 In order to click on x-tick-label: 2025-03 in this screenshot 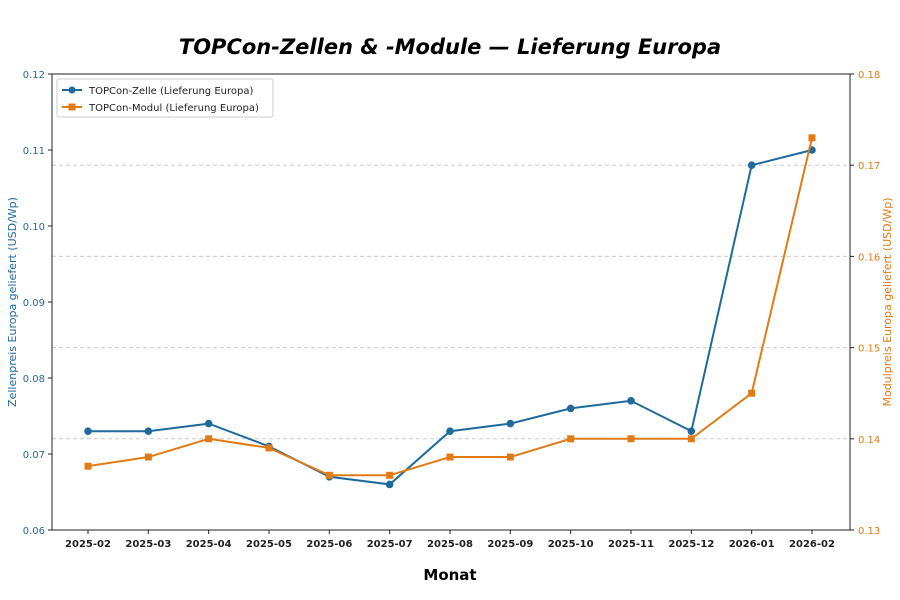, I will do `click(148, 544)`.